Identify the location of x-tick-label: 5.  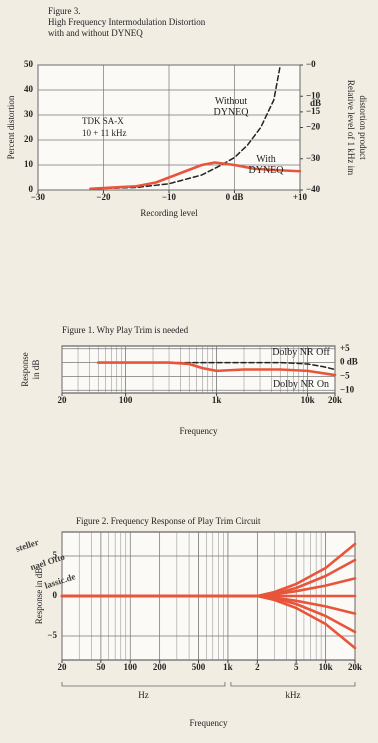
(296, 667).